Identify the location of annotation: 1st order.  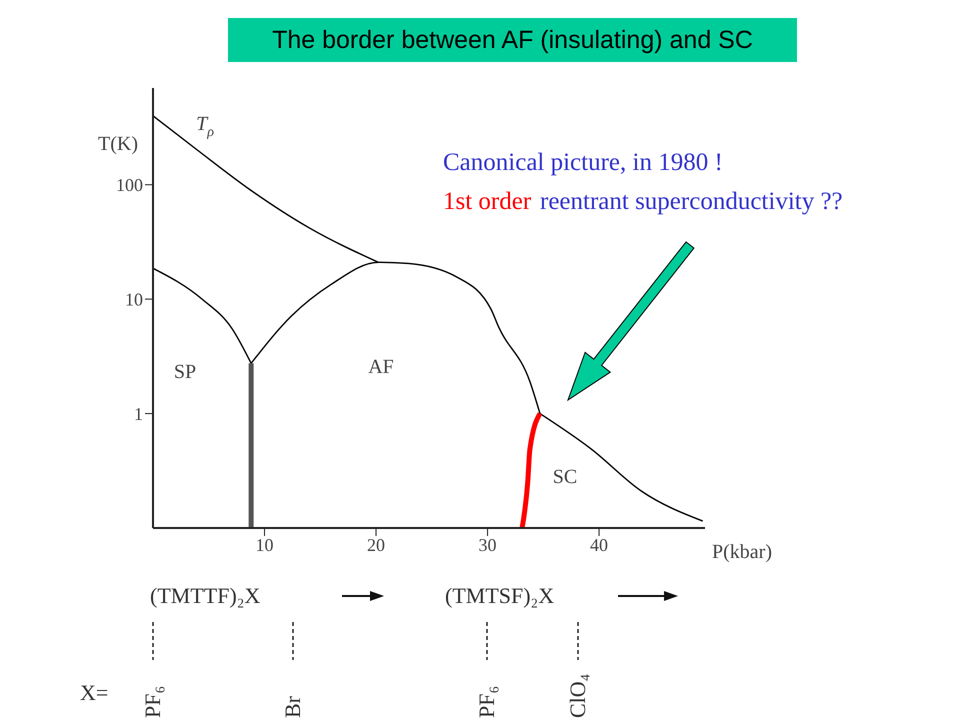
(487, 201).